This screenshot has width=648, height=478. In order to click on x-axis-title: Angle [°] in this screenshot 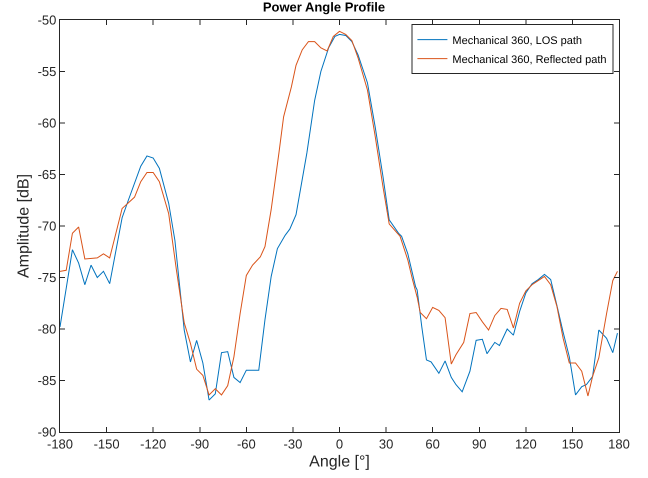, I will do `click(339, 461)`.